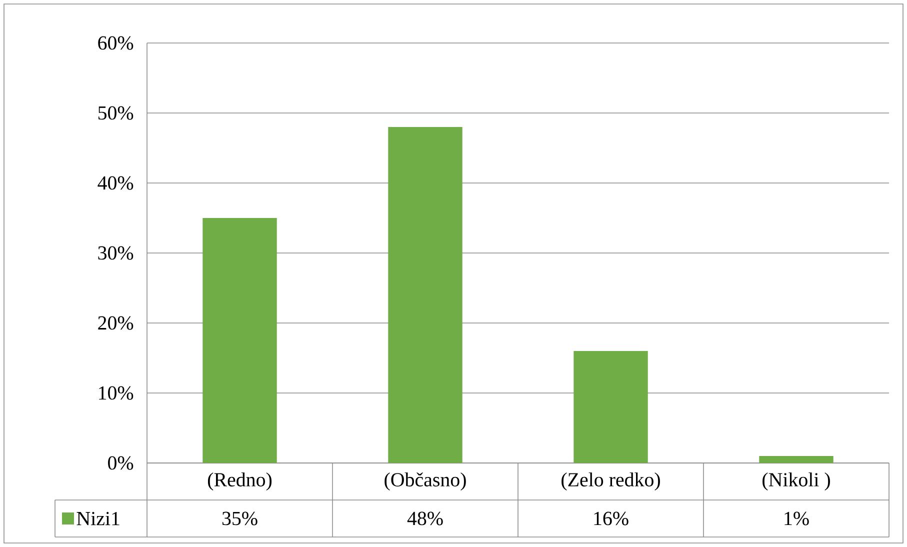 The width and height of the screenshot is (907, 547). What do you see at coordinates (121, 463) in the screenshot?
I see `y-tick-label: 0%` at bounding box center [121, 463].